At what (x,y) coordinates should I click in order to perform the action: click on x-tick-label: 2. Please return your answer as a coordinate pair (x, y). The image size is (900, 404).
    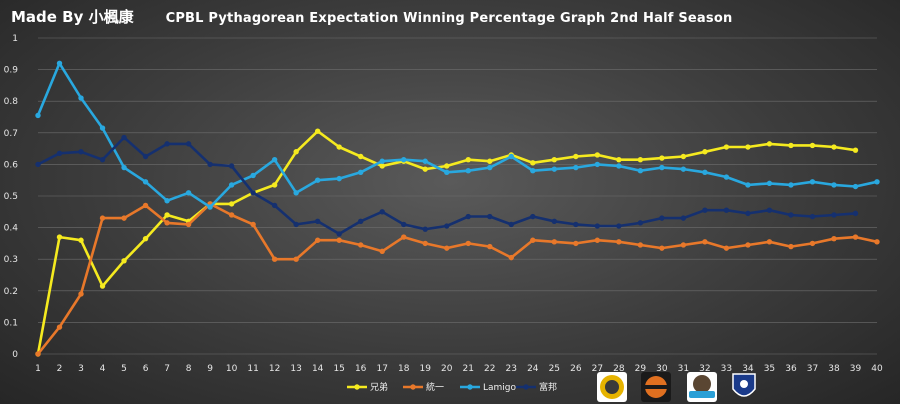
    Looking at the image, I should click on (60, 369).